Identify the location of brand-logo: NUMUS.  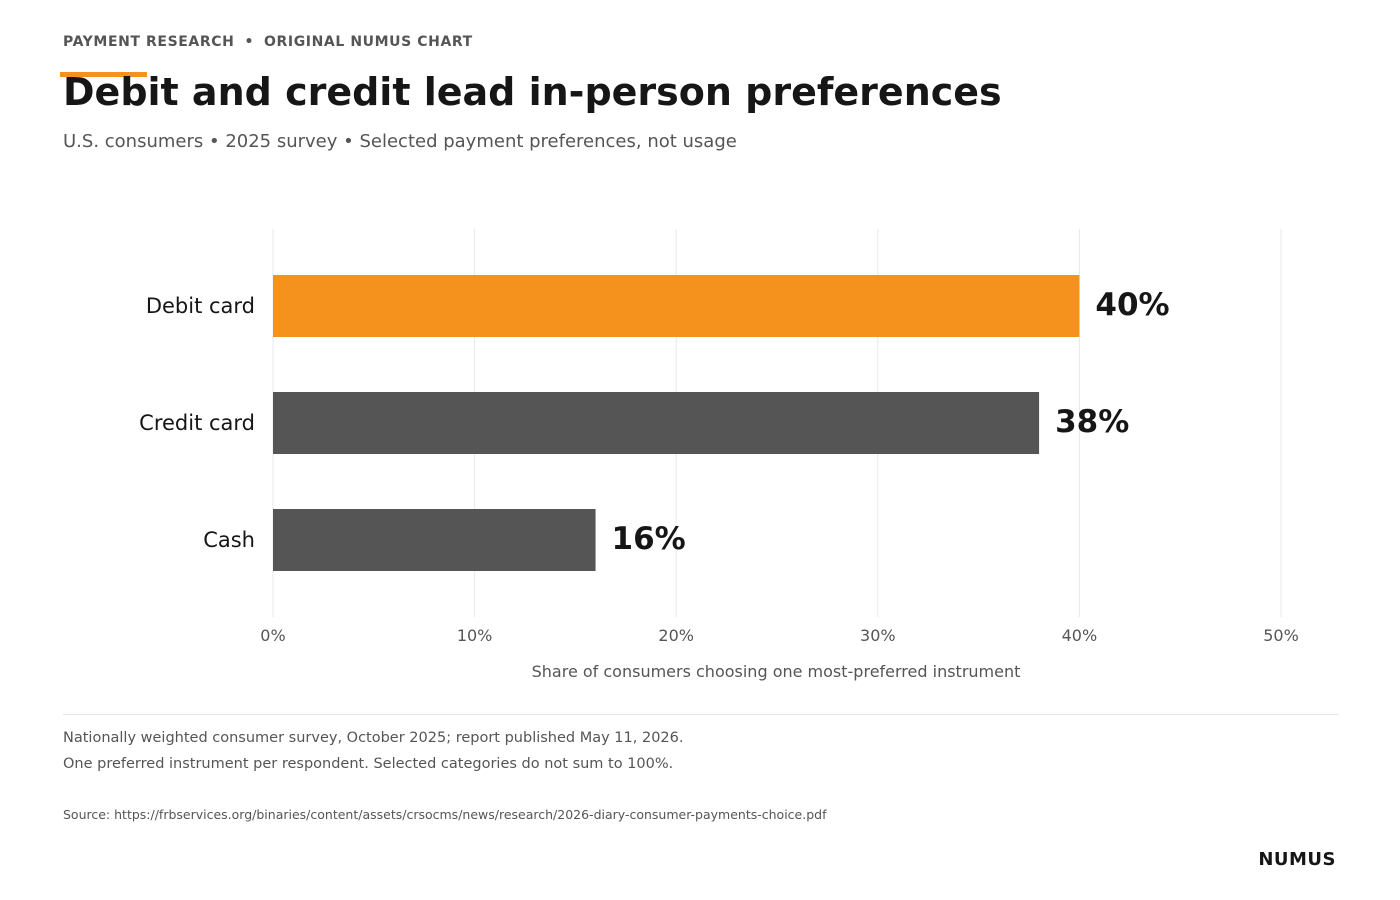
(1297, 859).